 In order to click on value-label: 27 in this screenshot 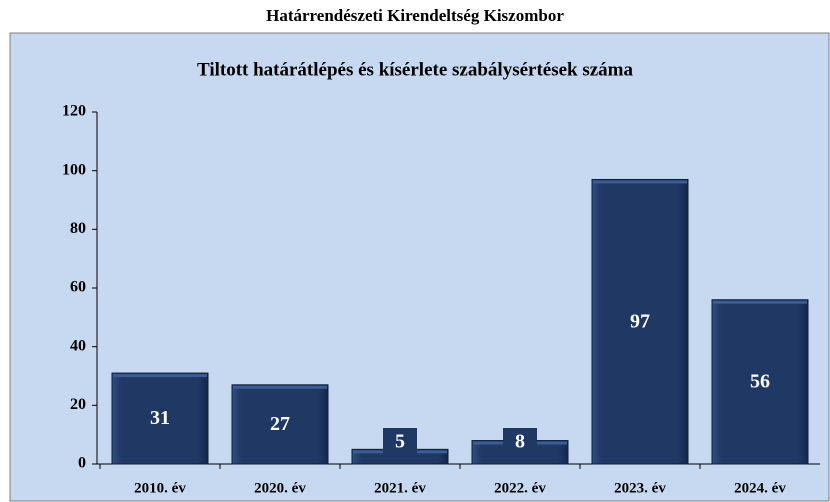, I will do `click(280, 424)`.